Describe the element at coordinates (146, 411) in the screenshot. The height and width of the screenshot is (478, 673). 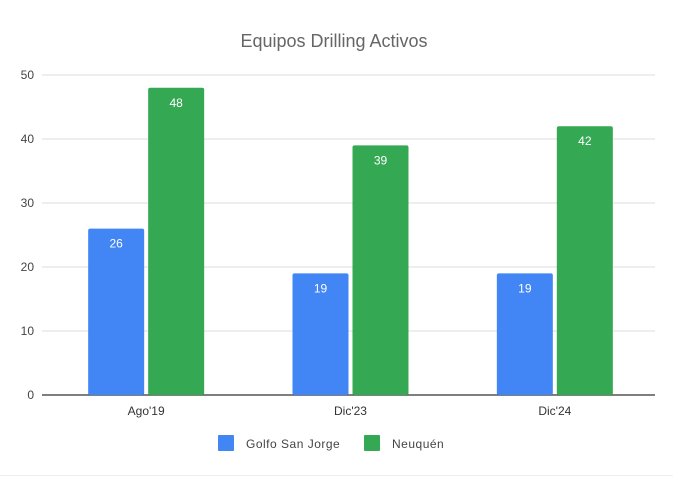
I see `x-tick-label: Ago'19` at that location.